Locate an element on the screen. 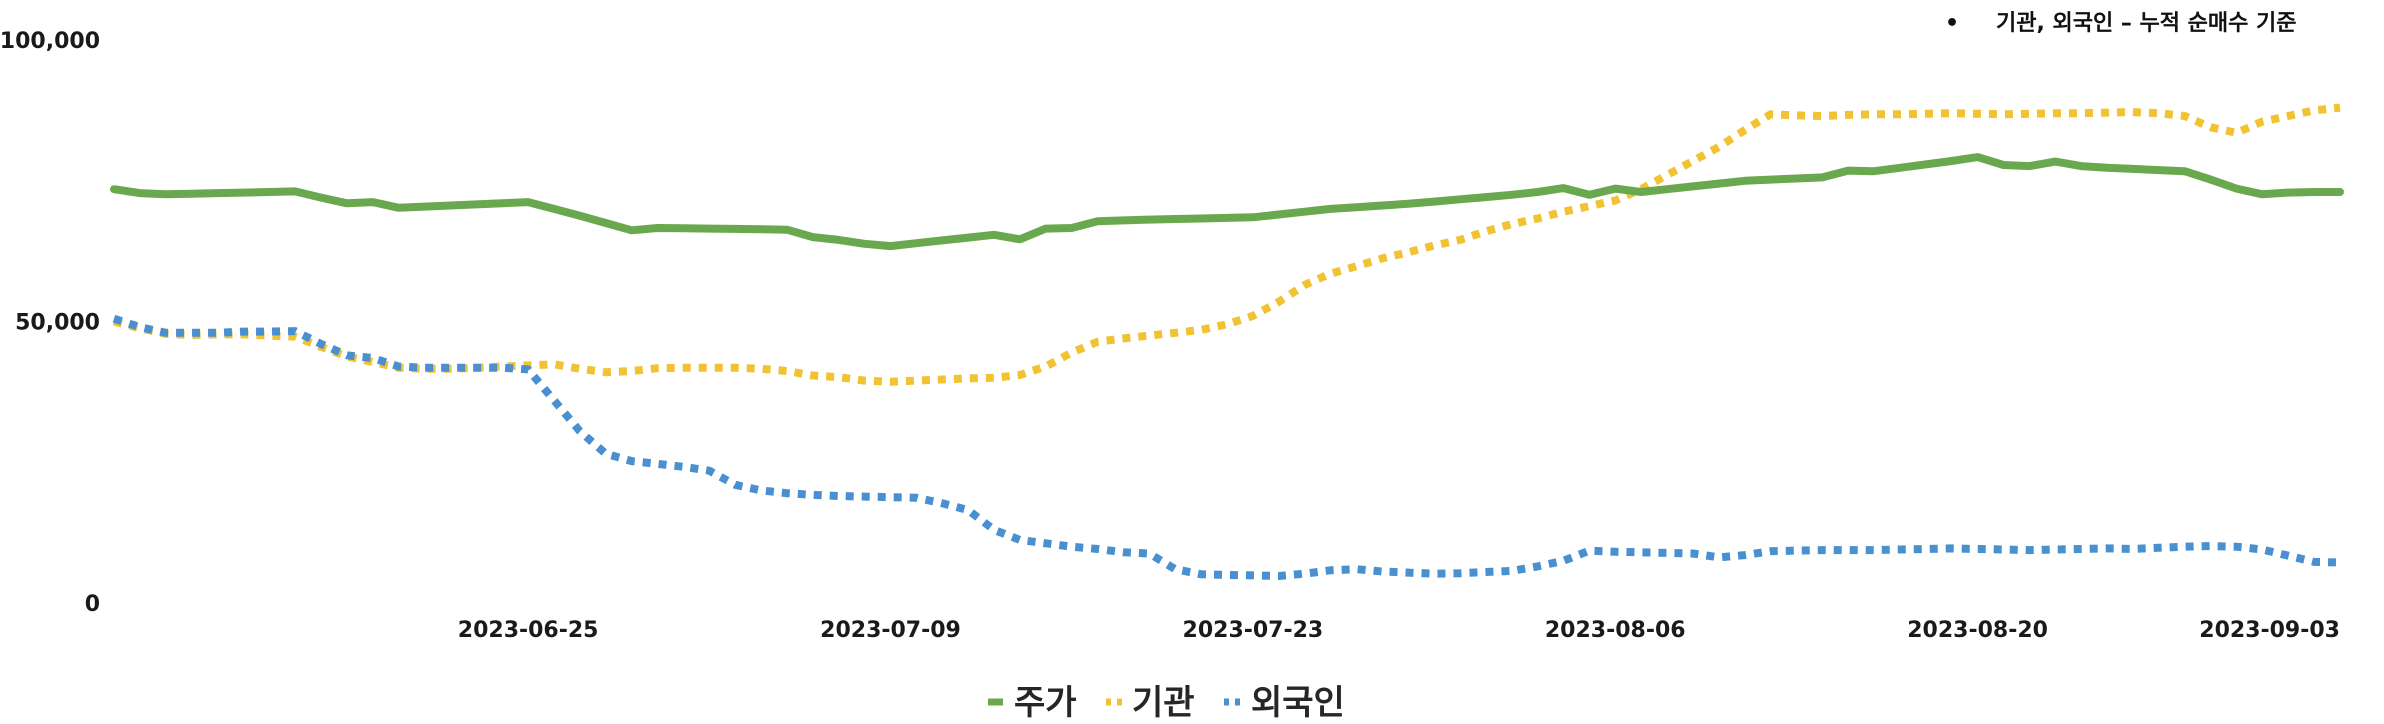  legend-label-institution: 기관 is located at coordinates (1163, 703).